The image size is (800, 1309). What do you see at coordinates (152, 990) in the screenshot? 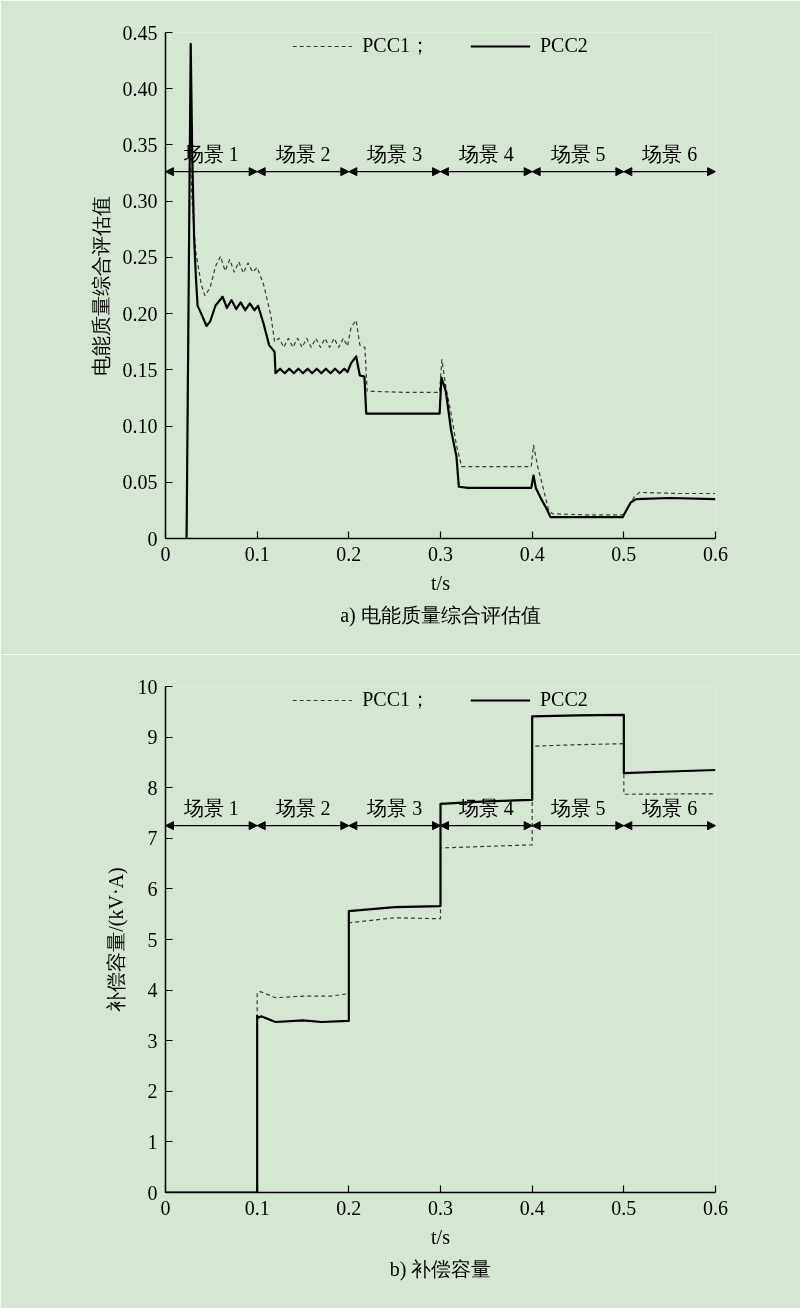
I see `y-tick-label: 4` at bounding box center [152, 990].